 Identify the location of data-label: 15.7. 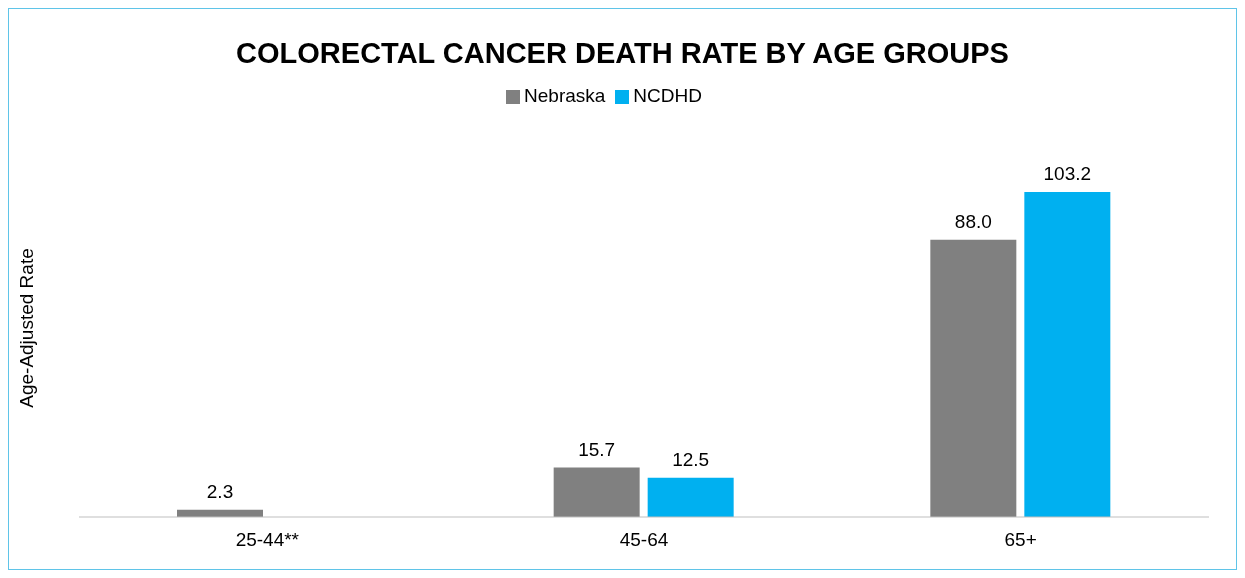
(597, 449).